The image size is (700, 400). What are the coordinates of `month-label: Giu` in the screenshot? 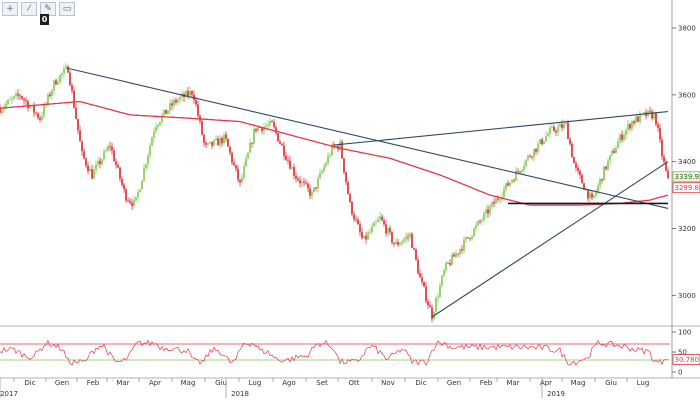 It's located at (611, 383).